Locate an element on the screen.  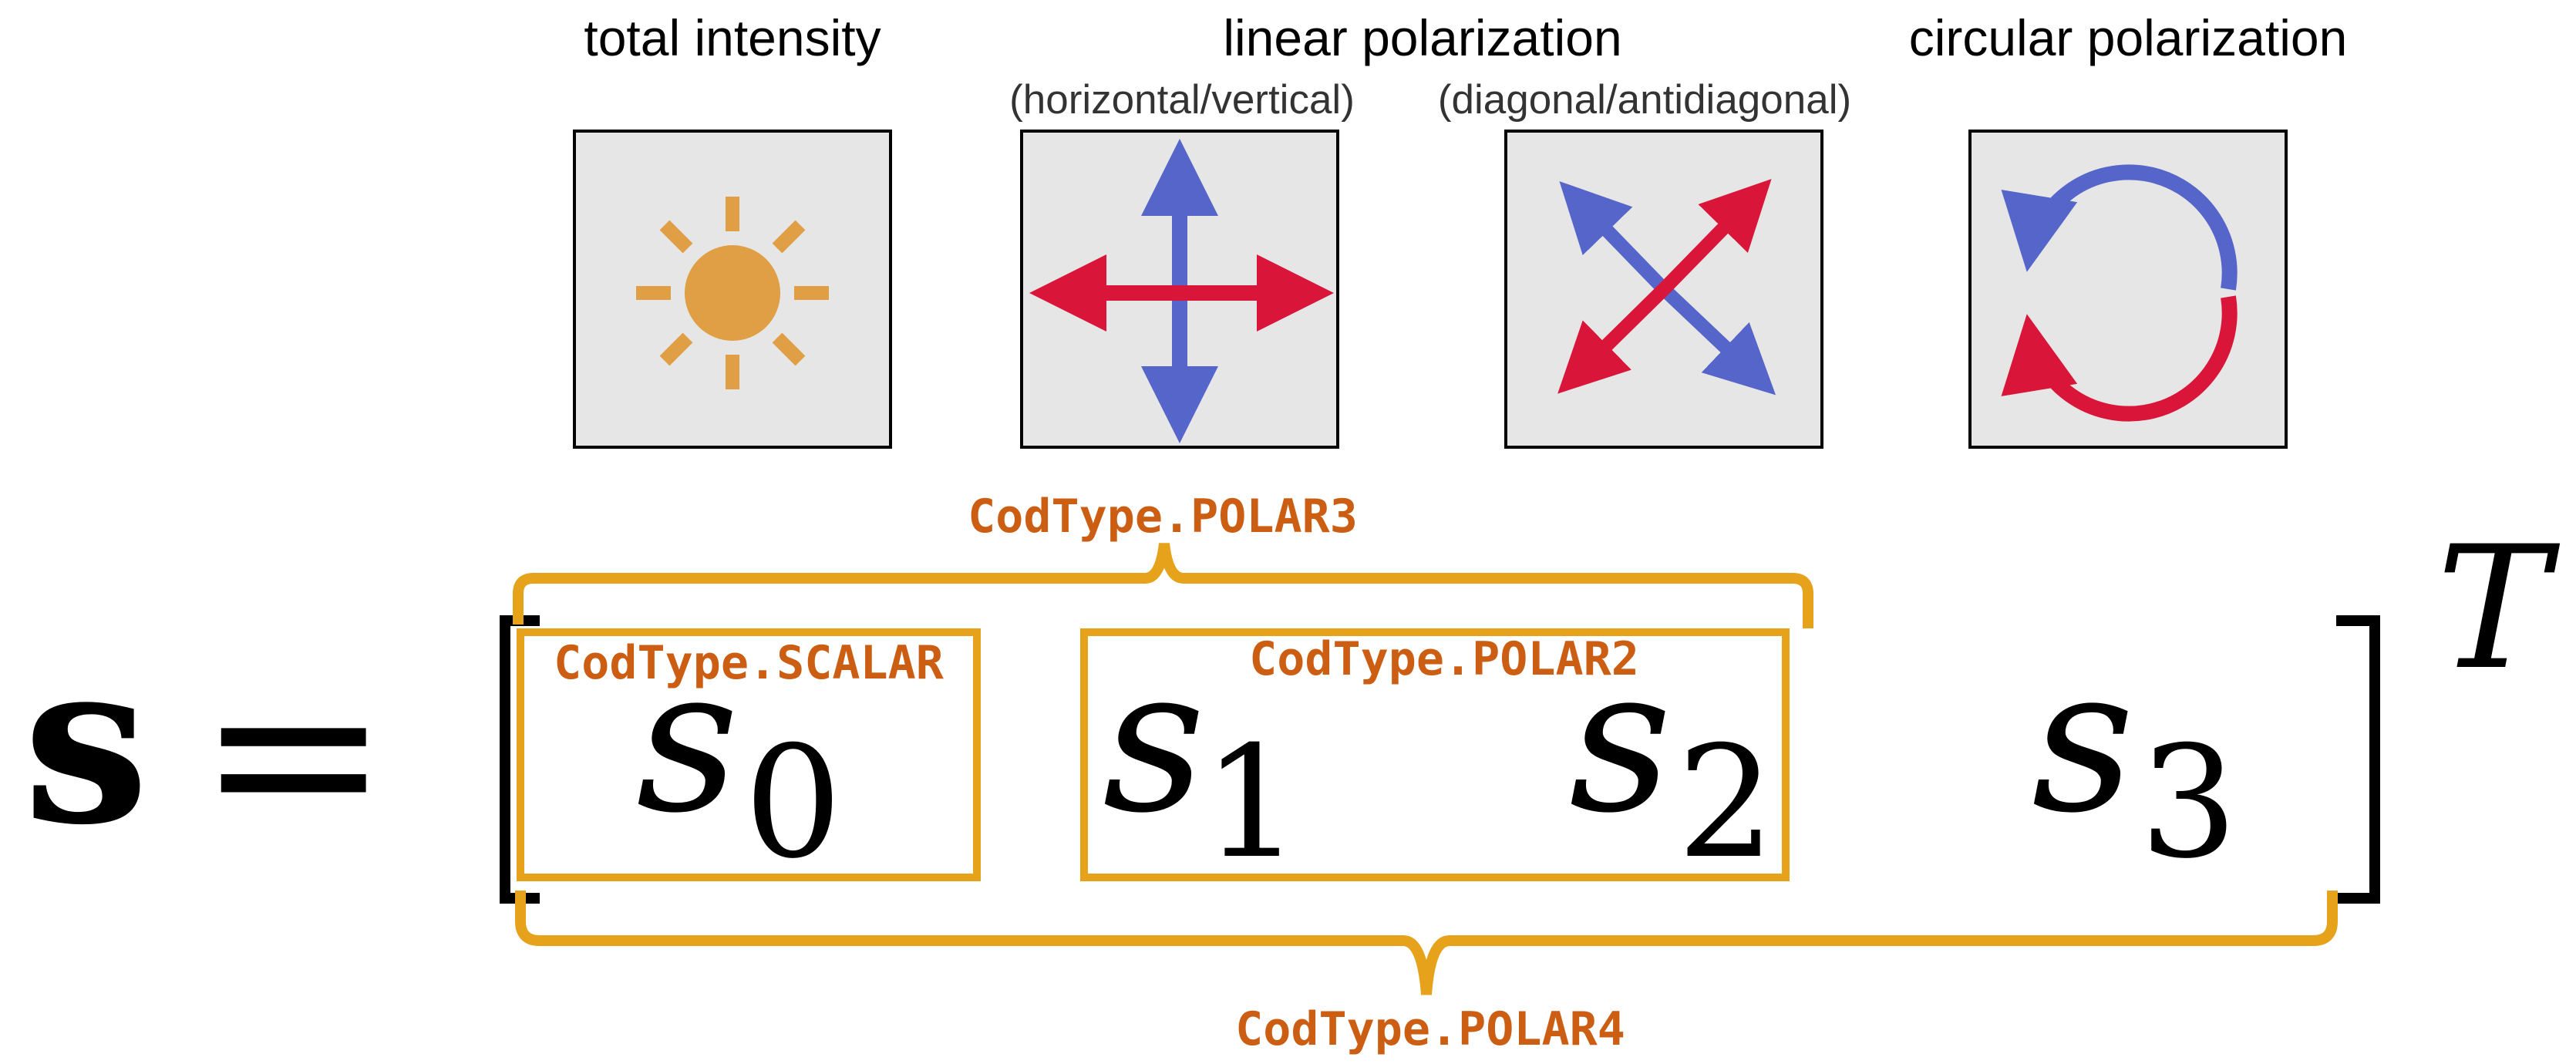
scalar-box: CodType.SCALAR is located at coordinates (749, 755).